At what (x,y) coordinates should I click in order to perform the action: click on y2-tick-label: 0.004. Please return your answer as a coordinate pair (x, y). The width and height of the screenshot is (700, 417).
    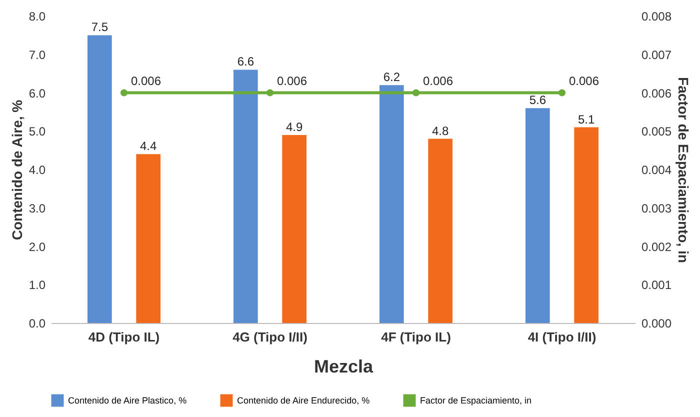
    Looking at the image, I should click on (657, 170).